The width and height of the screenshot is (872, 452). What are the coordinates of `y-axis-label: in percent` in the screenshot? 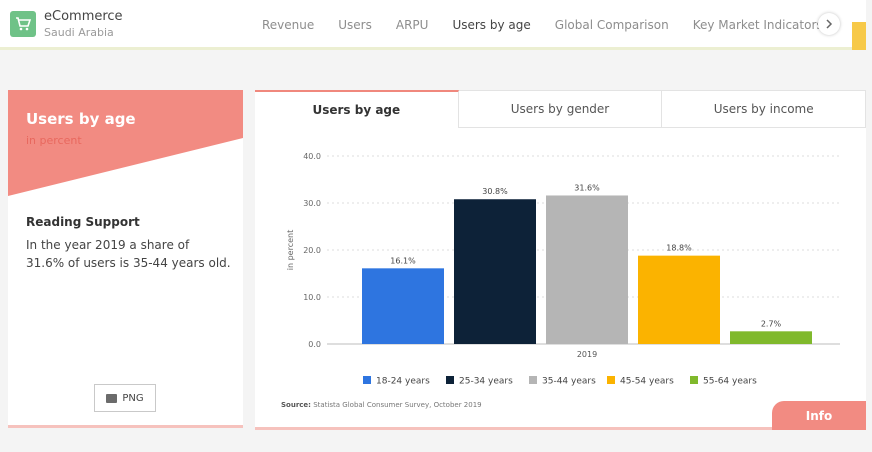 It's located at (290, 250).